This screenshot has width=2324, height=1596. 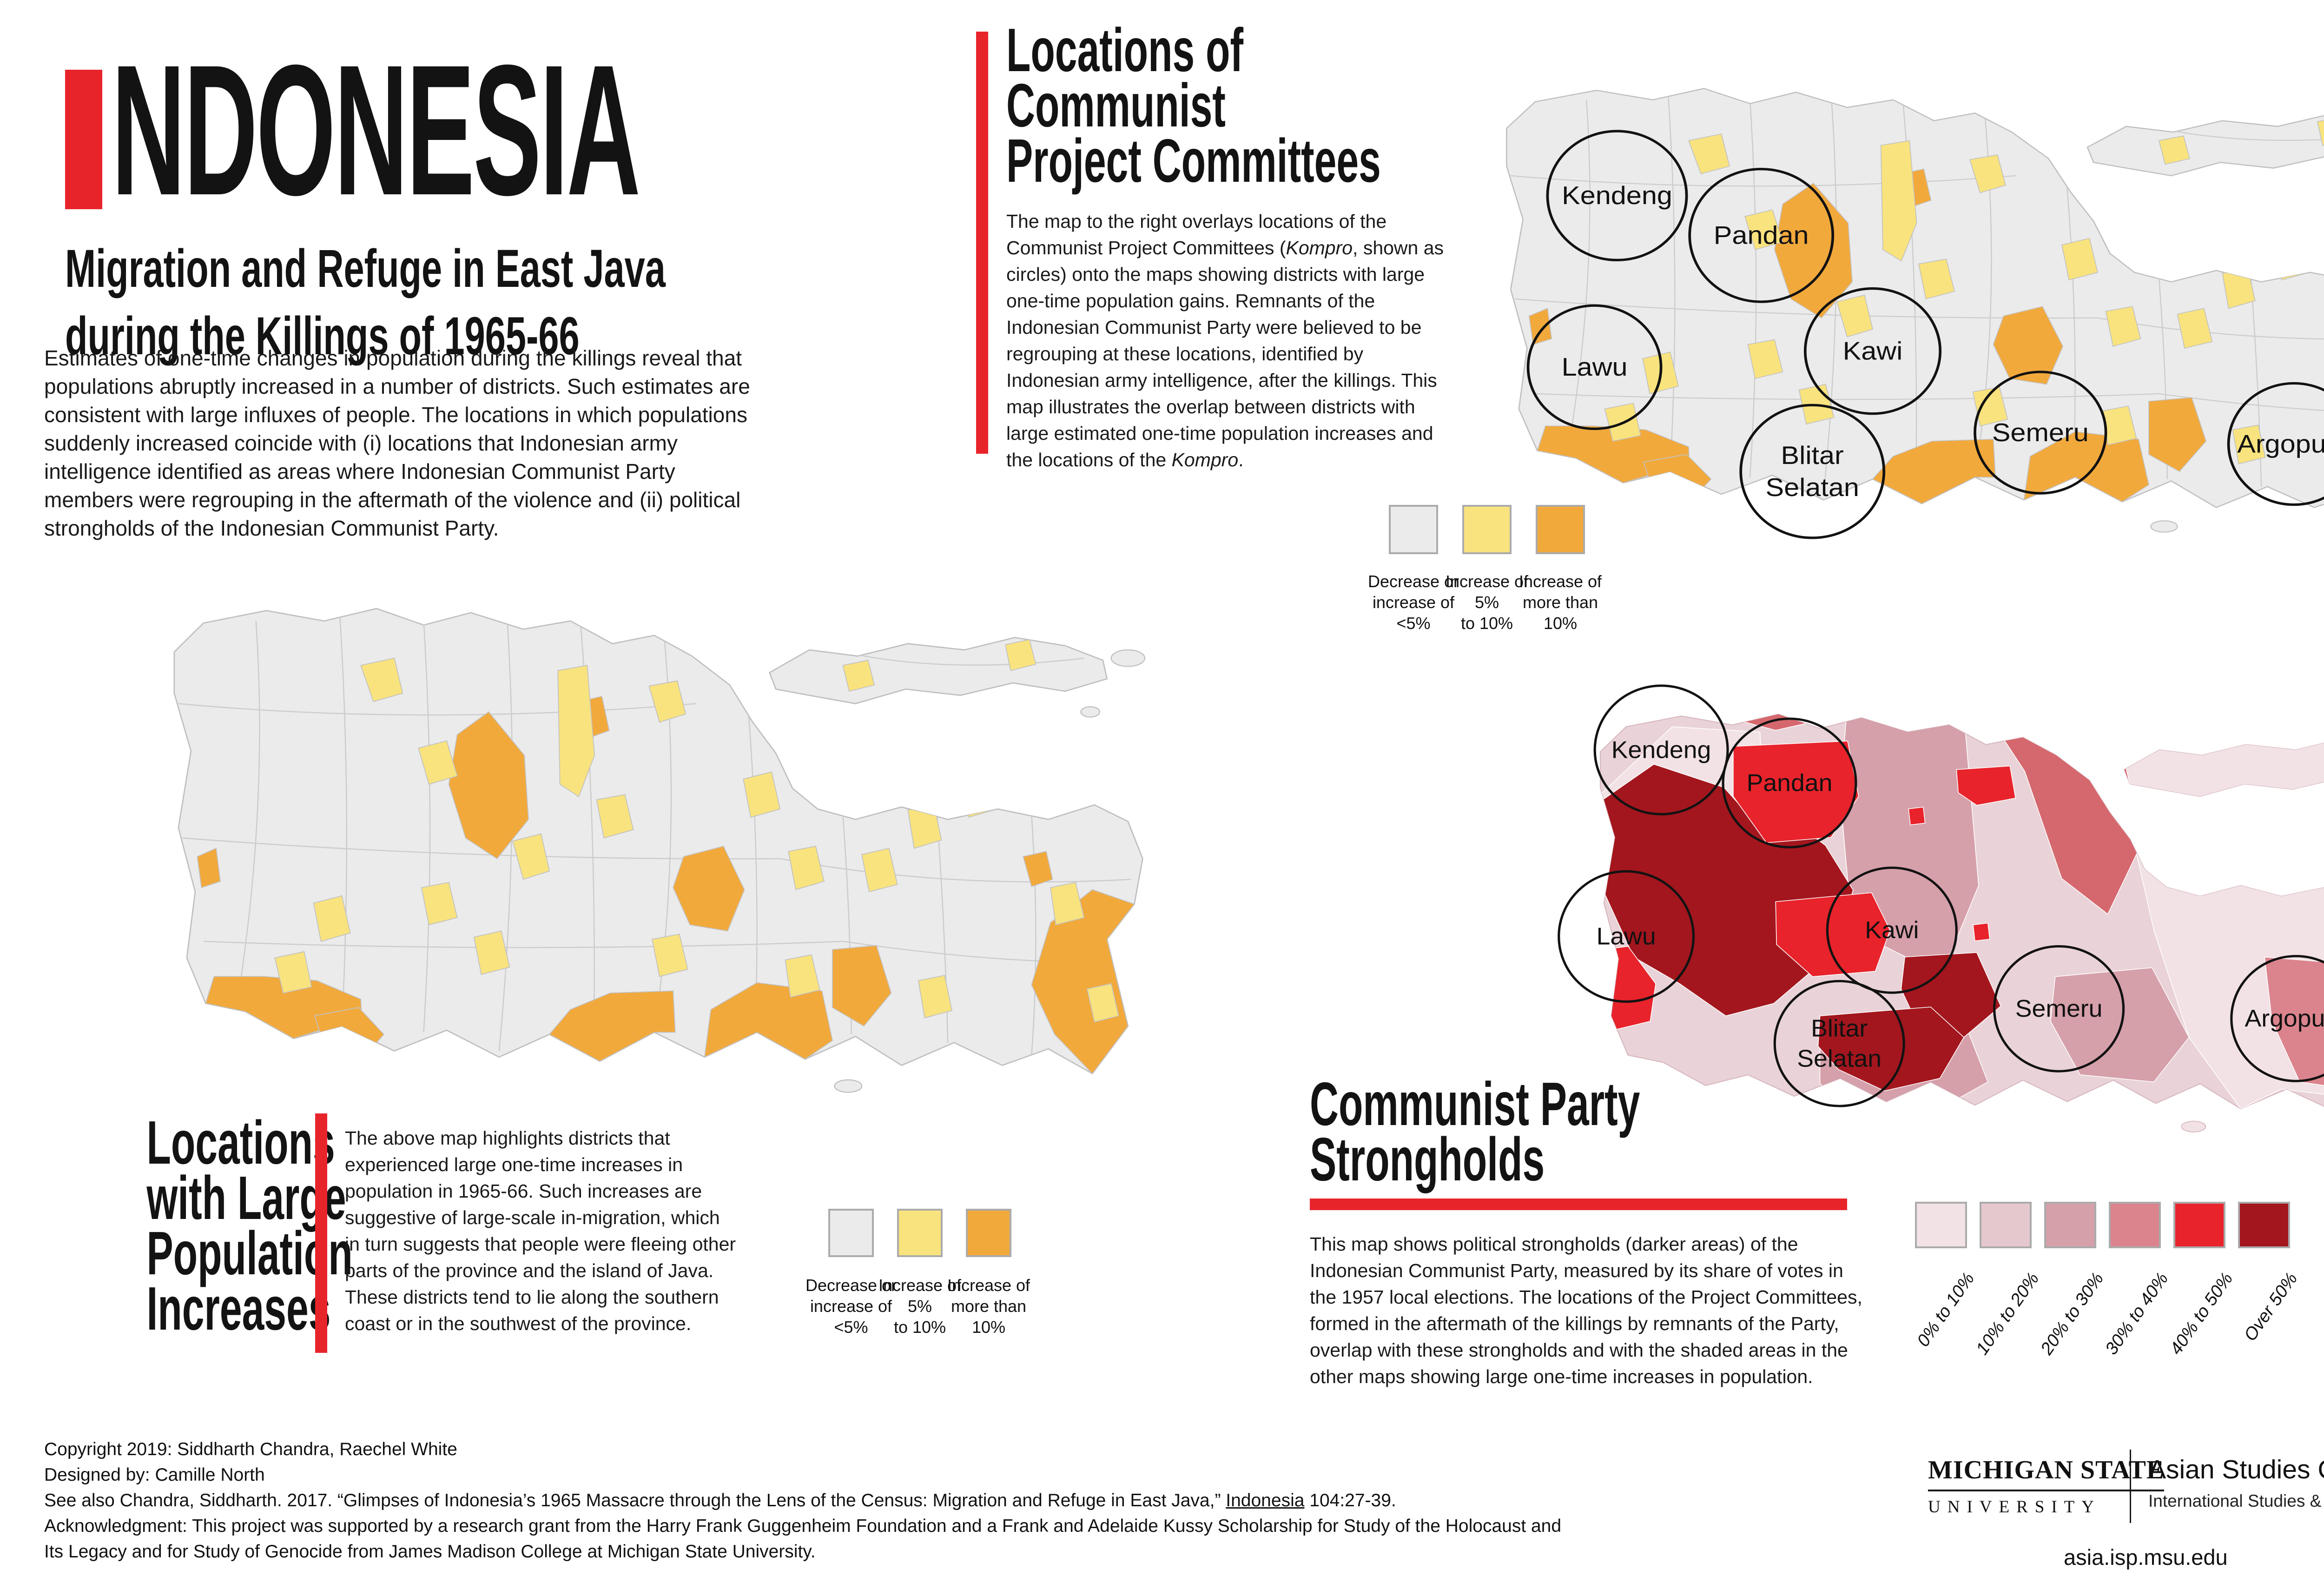 I want to click on committees-heading-line-3: Project Committees, so click(x=1193, y=160).